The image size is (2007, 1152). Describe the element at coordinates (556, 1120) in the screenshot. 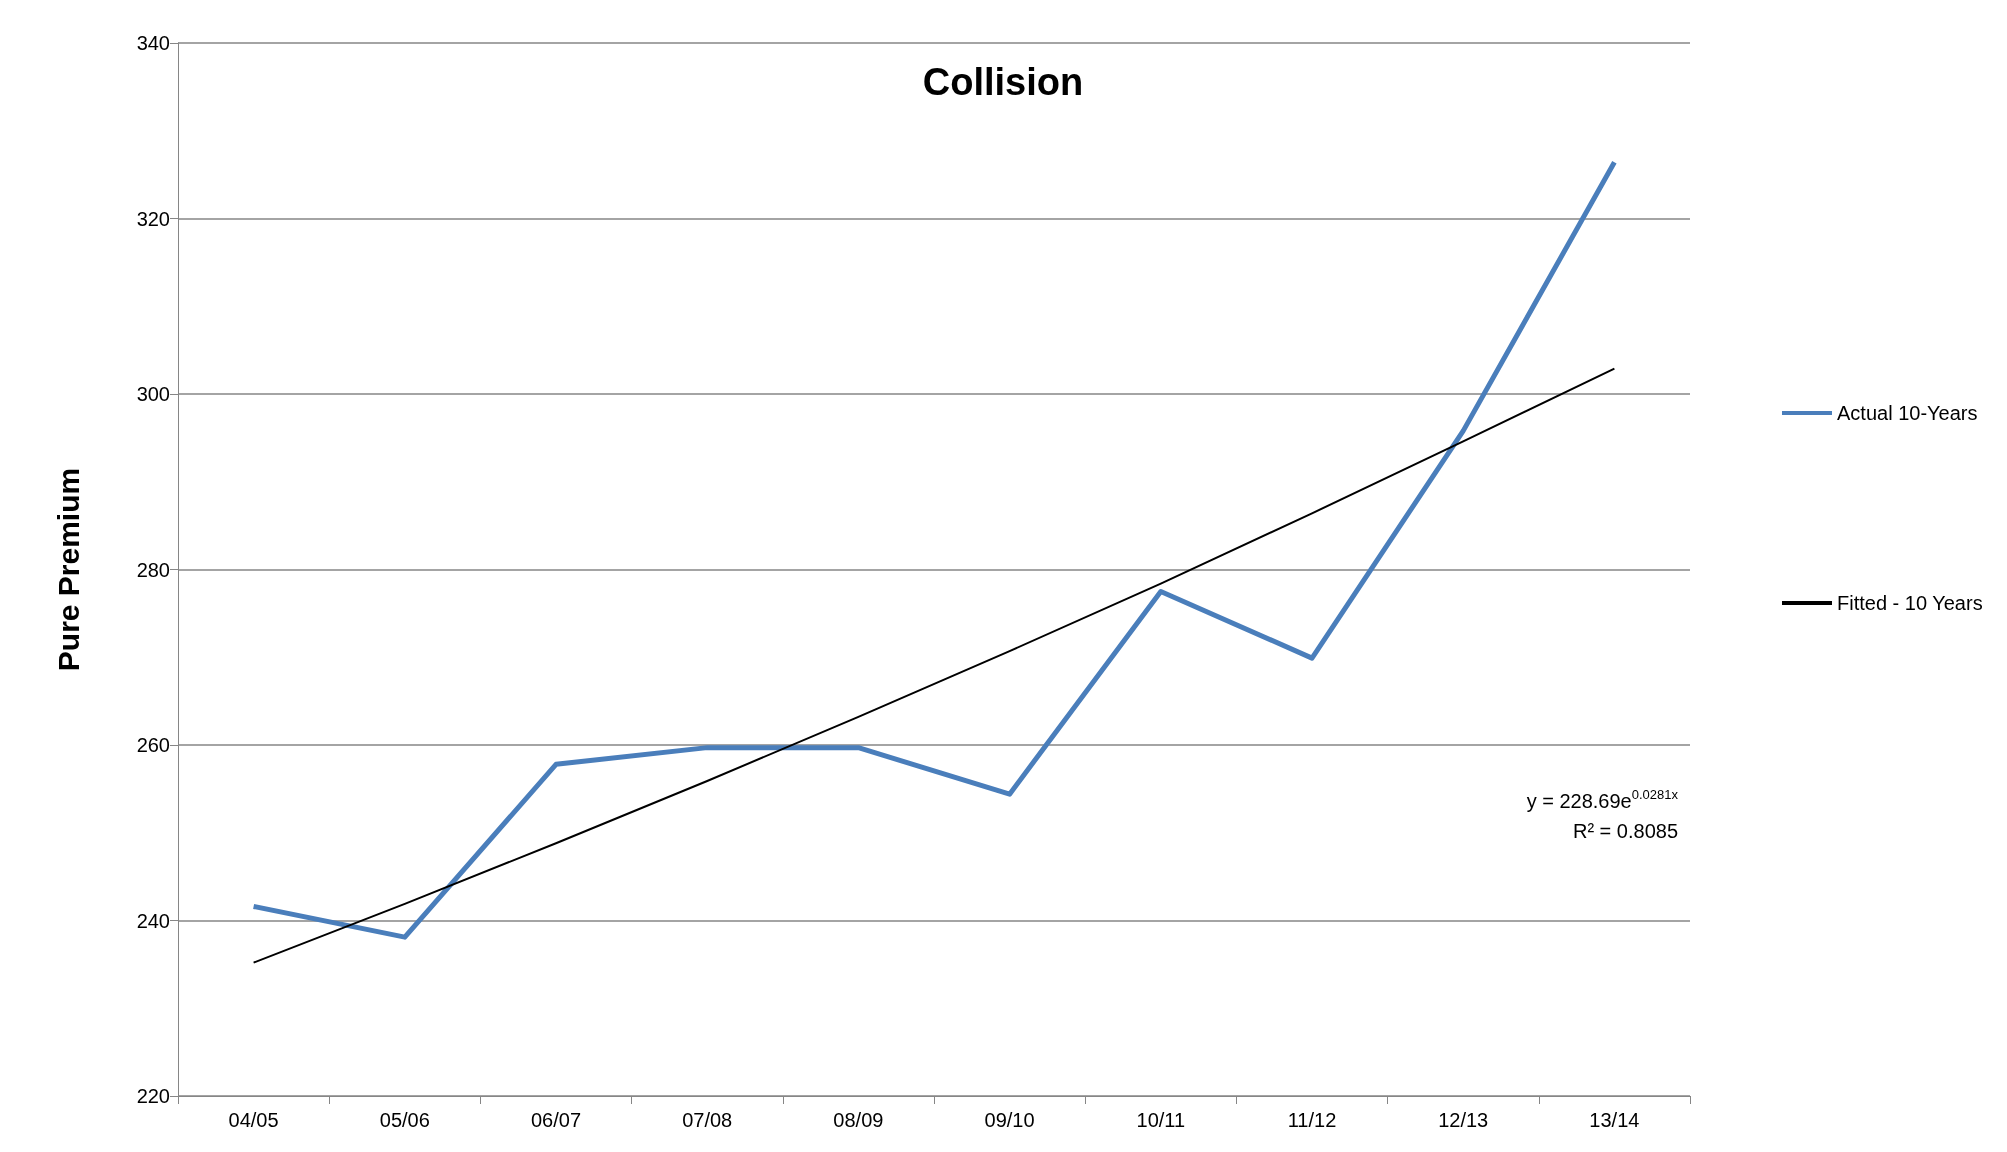

I see `x-tick-label: 06/07` at that location.